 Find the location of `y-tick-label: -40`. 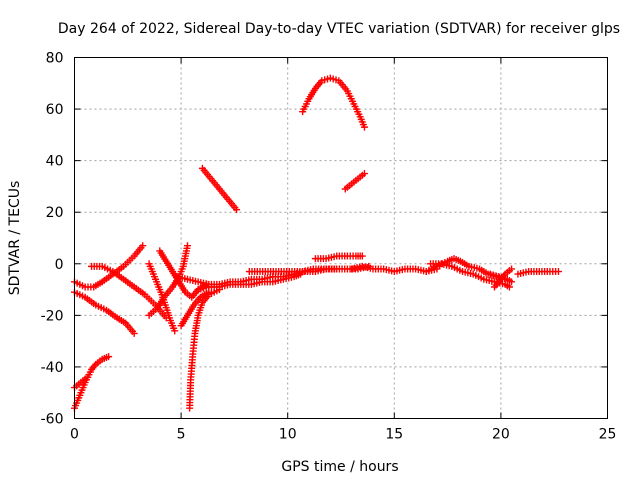

y-tick-label: -40 is located at coordinates (52, 368).